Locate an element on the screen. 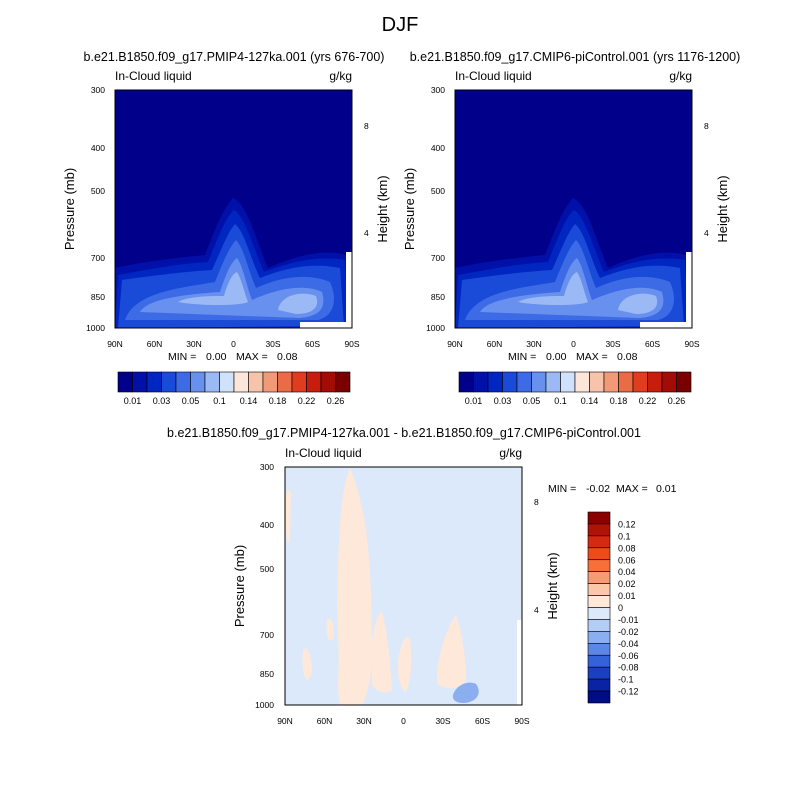 The image size is (800, 800). panel-3-y-tick-label: 1000 is located at coordinates (264, 705).